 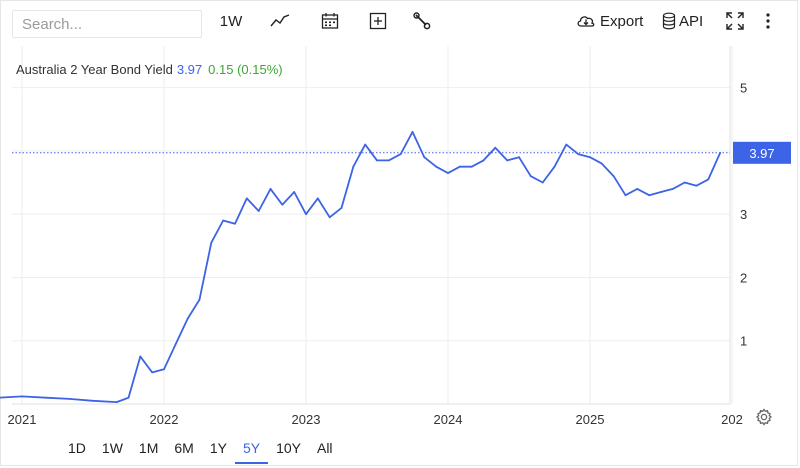 I want to click on fullscreen-button, so click(x=735, y=21).